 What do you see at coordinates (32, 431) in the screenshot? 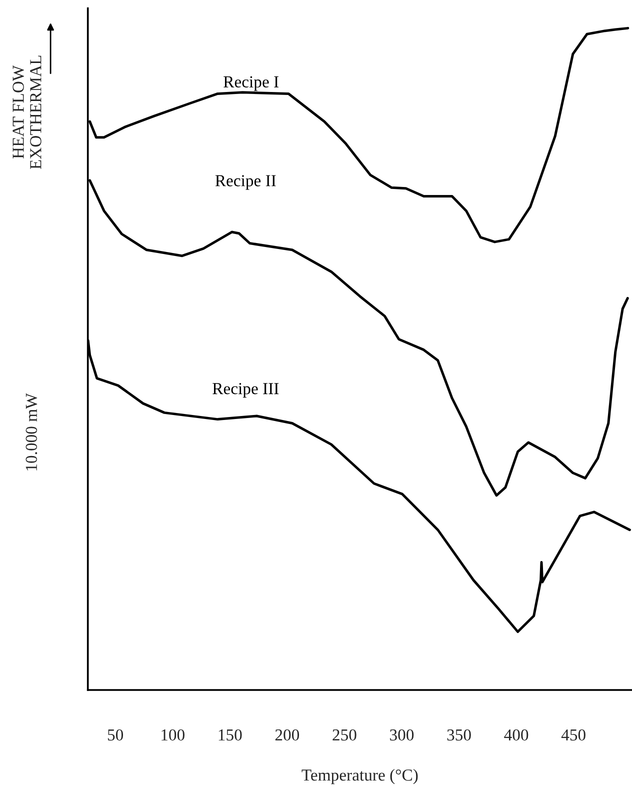
I see `text: 10.000 mW` at bounding box center [32, 431].